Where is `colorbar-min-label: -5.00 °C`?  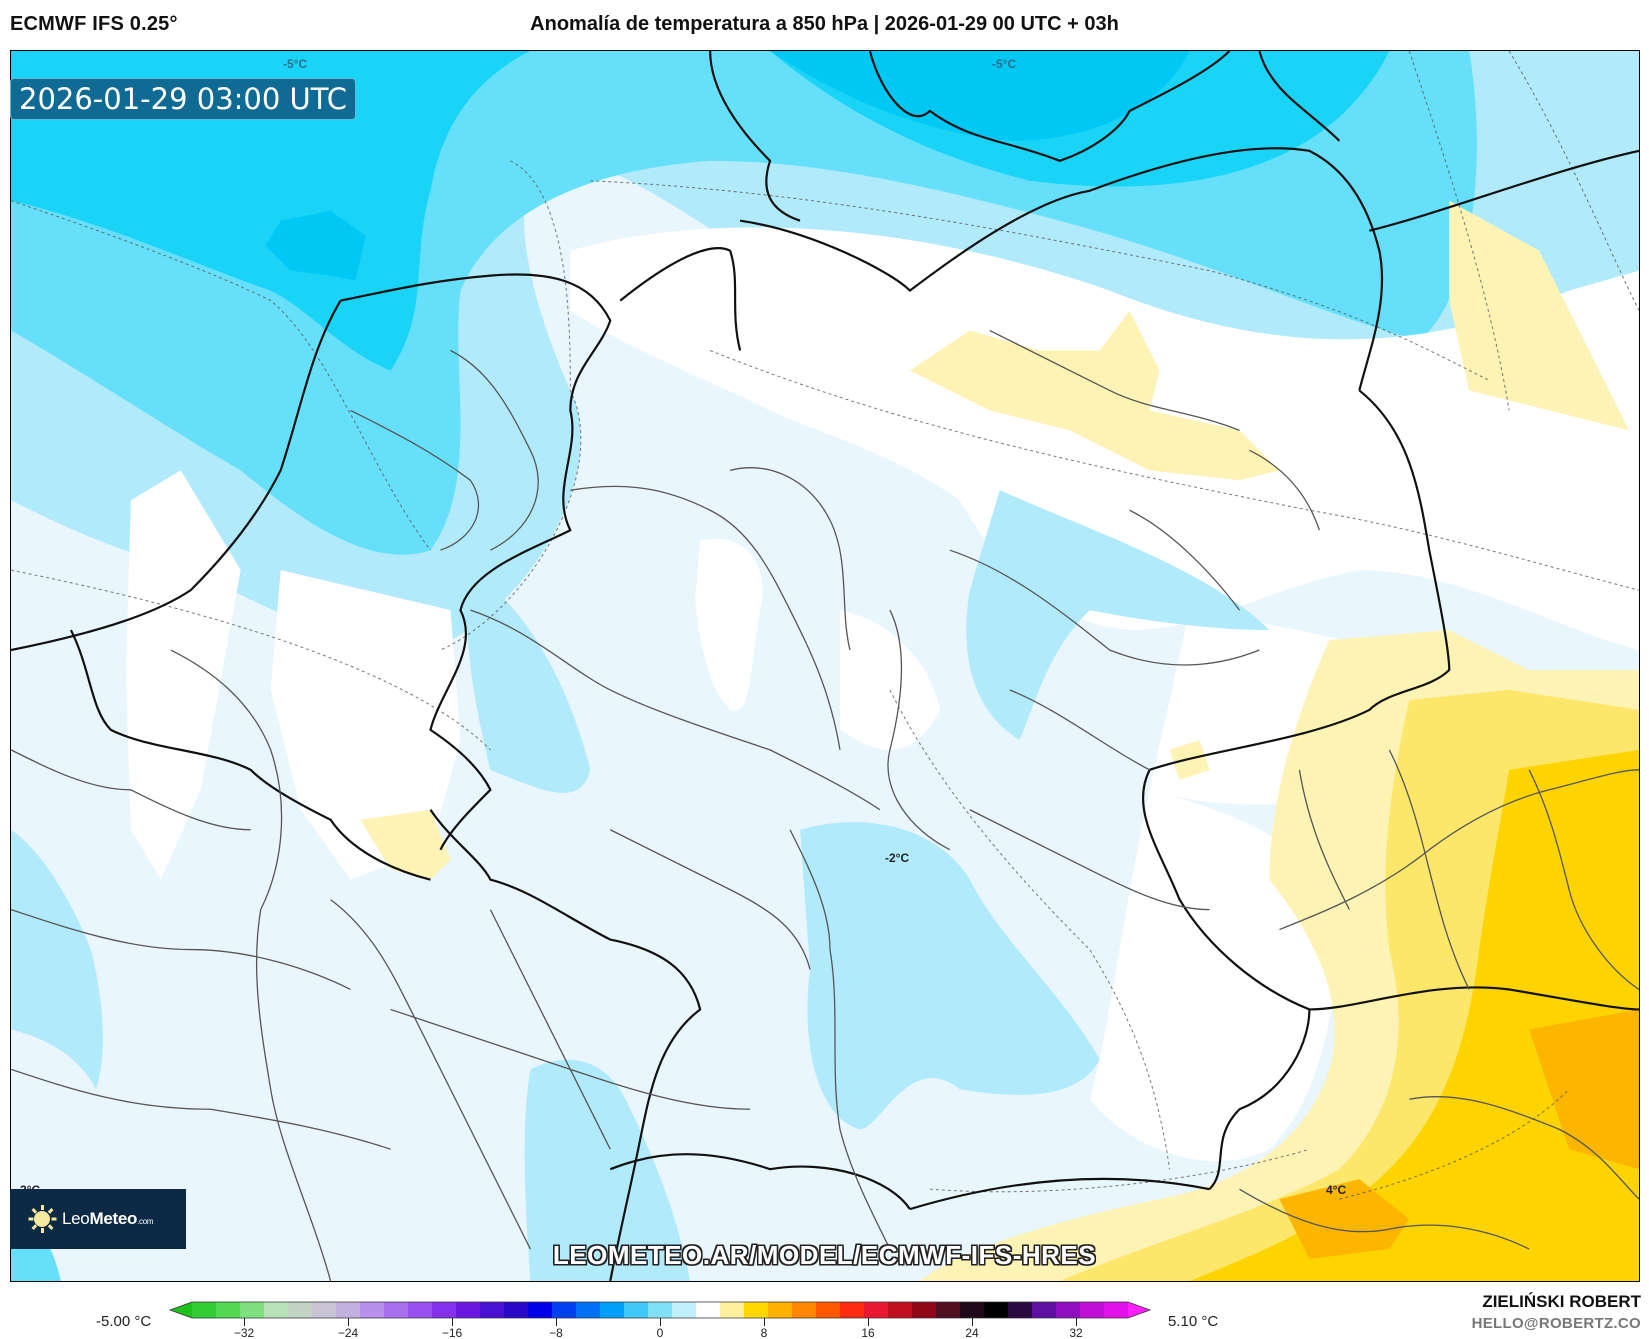 colorbar-min-label: -5.00 °C is located at coordinates (124, 1321).